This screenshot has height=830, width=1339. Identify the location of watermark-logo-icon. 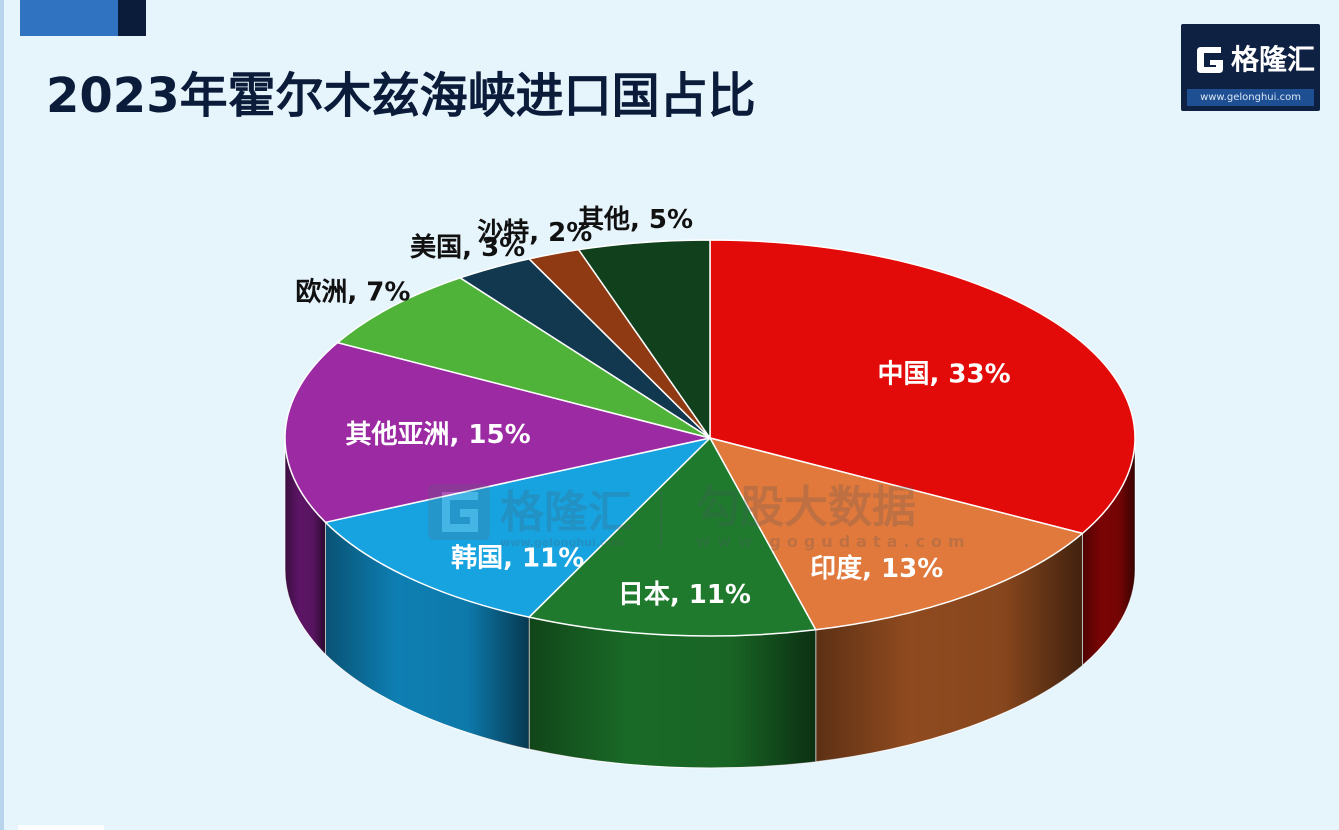
(459, 512).